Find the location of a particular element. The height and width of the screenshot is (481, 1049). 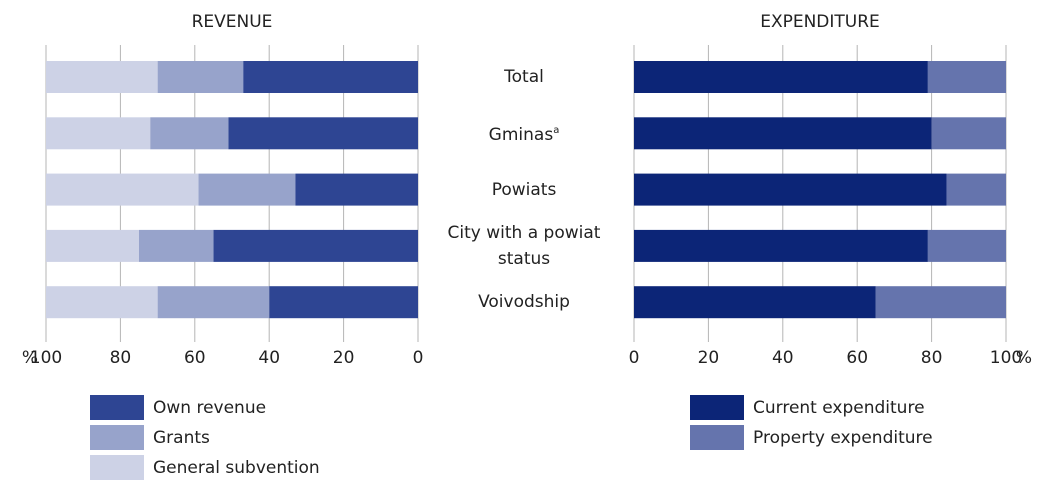

chart-title: REVENUE is located at coordinates (232, 22).